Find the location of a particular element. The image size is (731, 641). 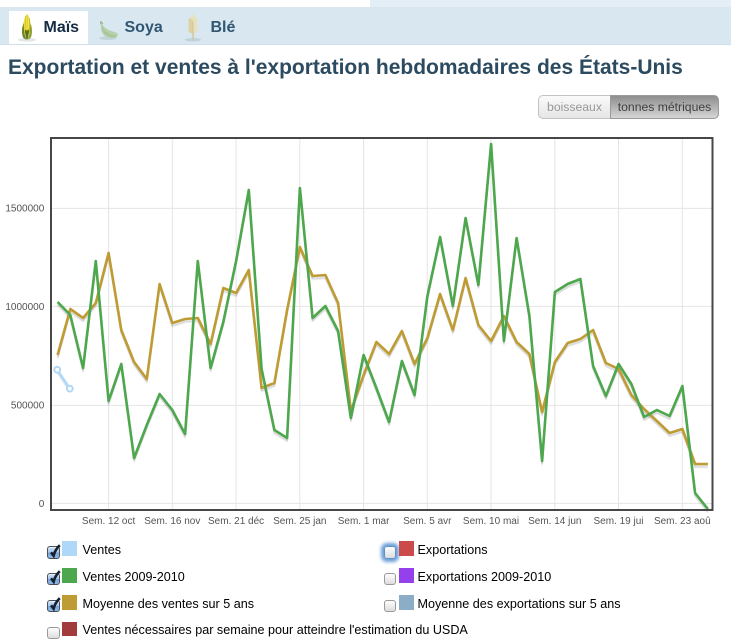

svg-text: 0 is located at coordinates (42, 504).